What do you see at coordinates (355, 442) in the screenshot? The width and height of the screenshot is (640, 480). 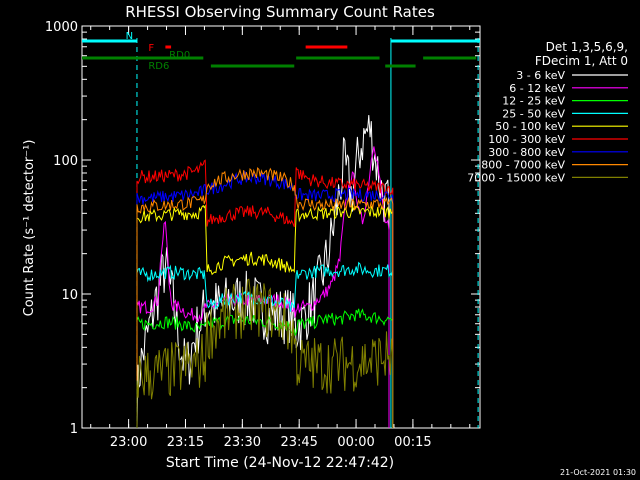 I see `x-tick-label: 00:00` at bounding box center [355, 442].